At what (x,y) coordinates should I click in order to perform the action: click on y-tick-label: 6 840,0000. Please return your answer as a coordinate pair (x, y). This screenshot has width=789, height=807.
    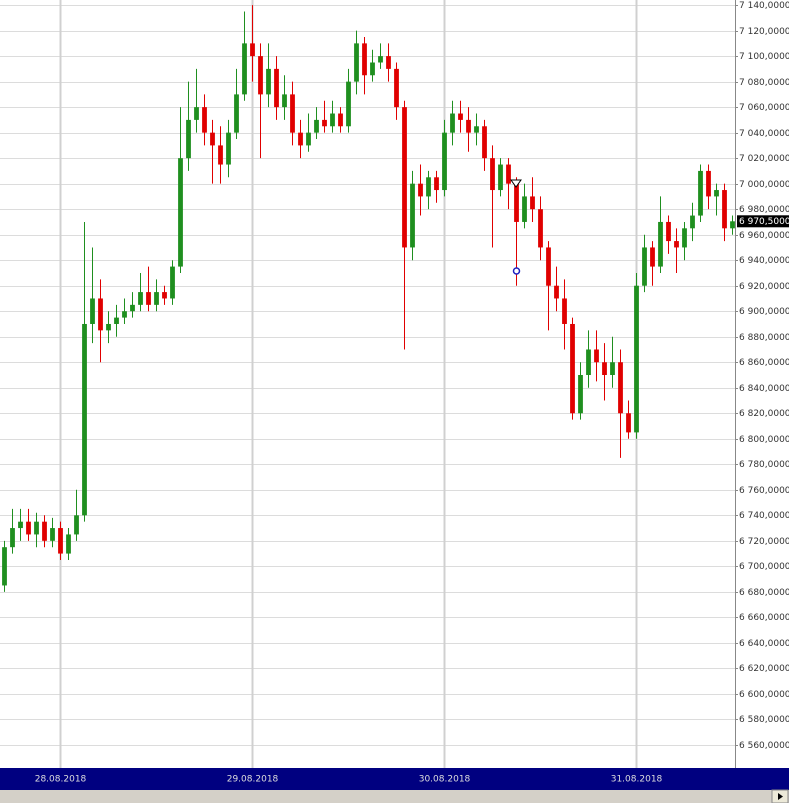
    Looking at the image, I should click on (764, 389).